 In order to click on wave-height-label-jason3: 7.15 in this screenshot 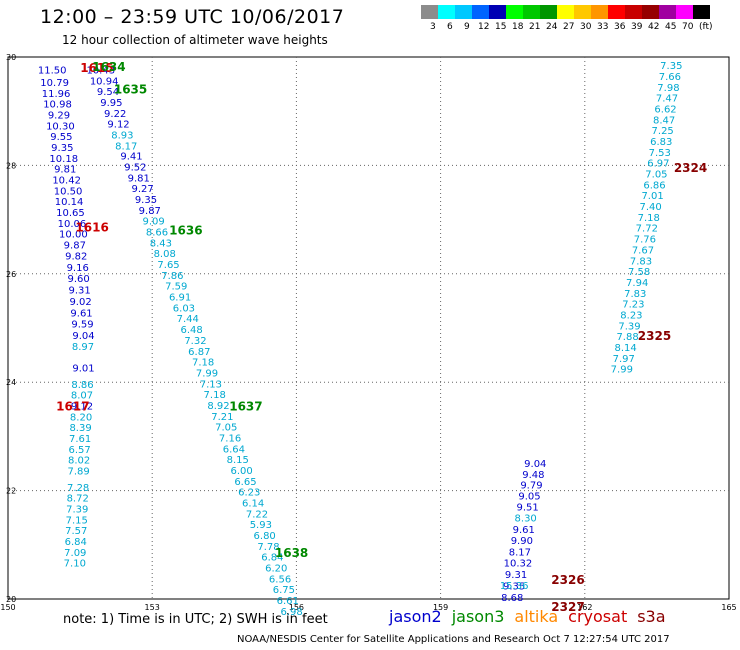, I will do `click(77, 520)`.